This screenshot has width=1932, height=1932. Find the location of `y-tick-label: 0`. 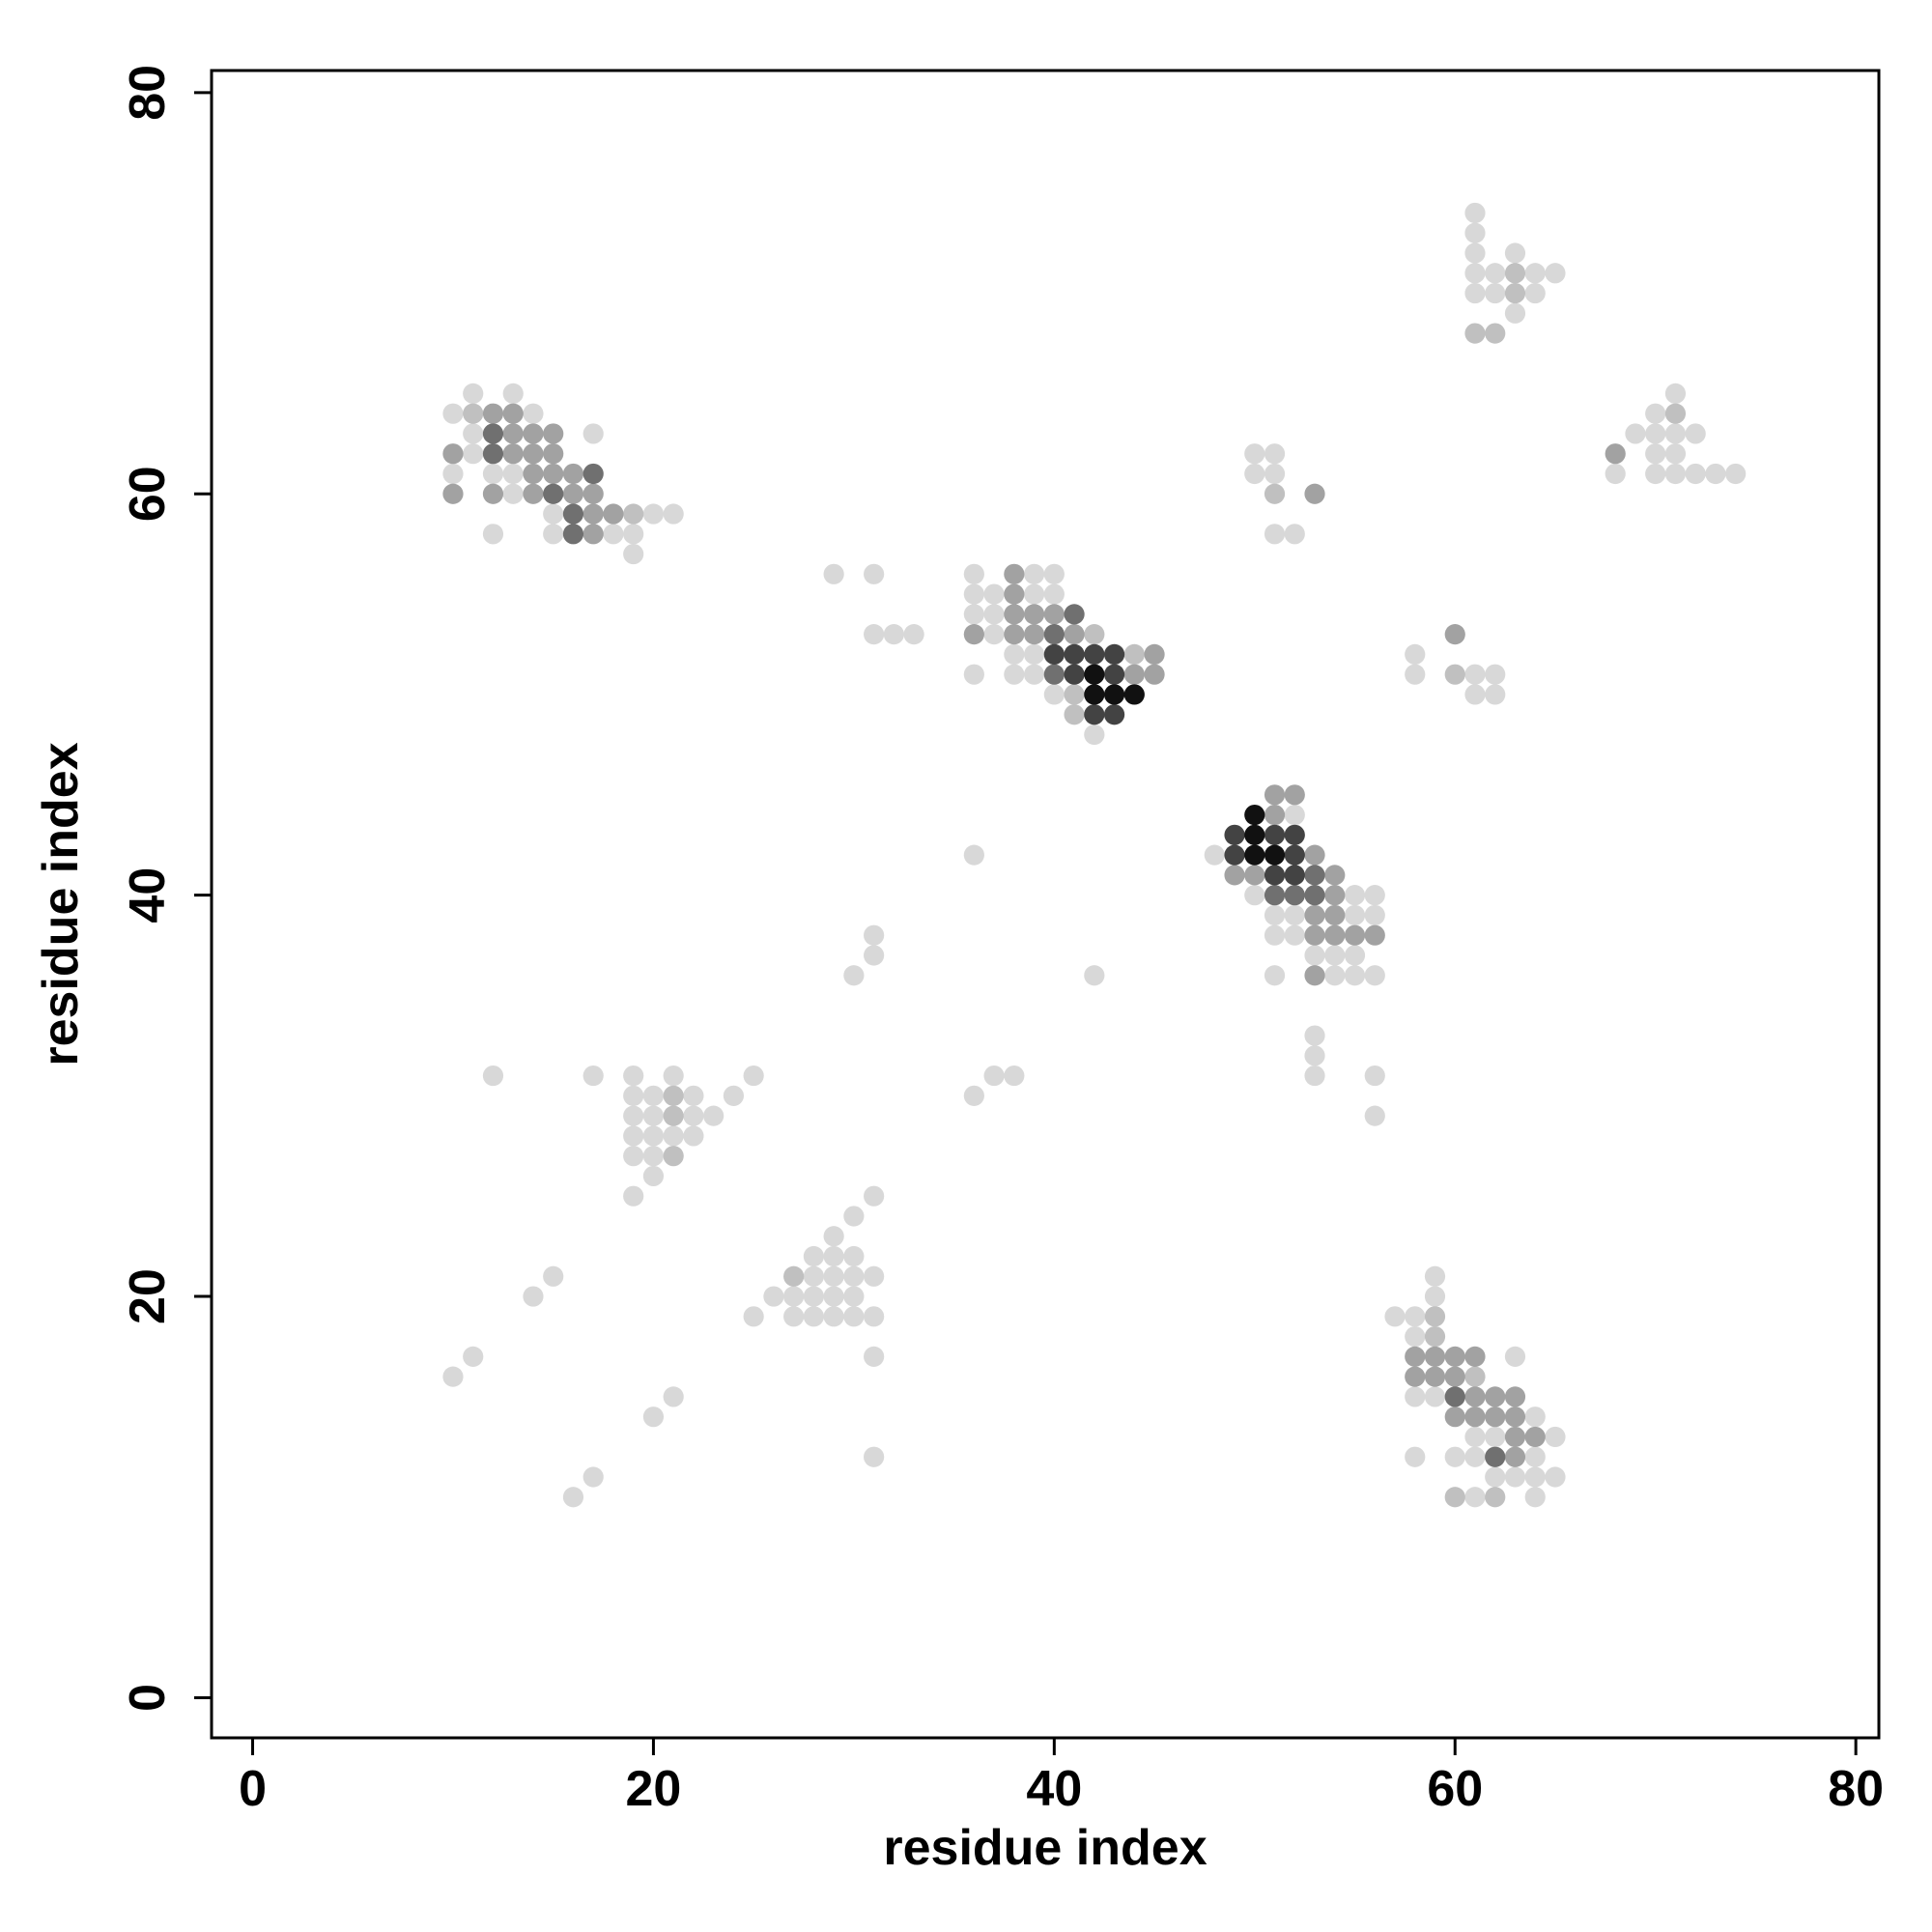

y-tick-label: 0 is located at coordinates (148, 1698).